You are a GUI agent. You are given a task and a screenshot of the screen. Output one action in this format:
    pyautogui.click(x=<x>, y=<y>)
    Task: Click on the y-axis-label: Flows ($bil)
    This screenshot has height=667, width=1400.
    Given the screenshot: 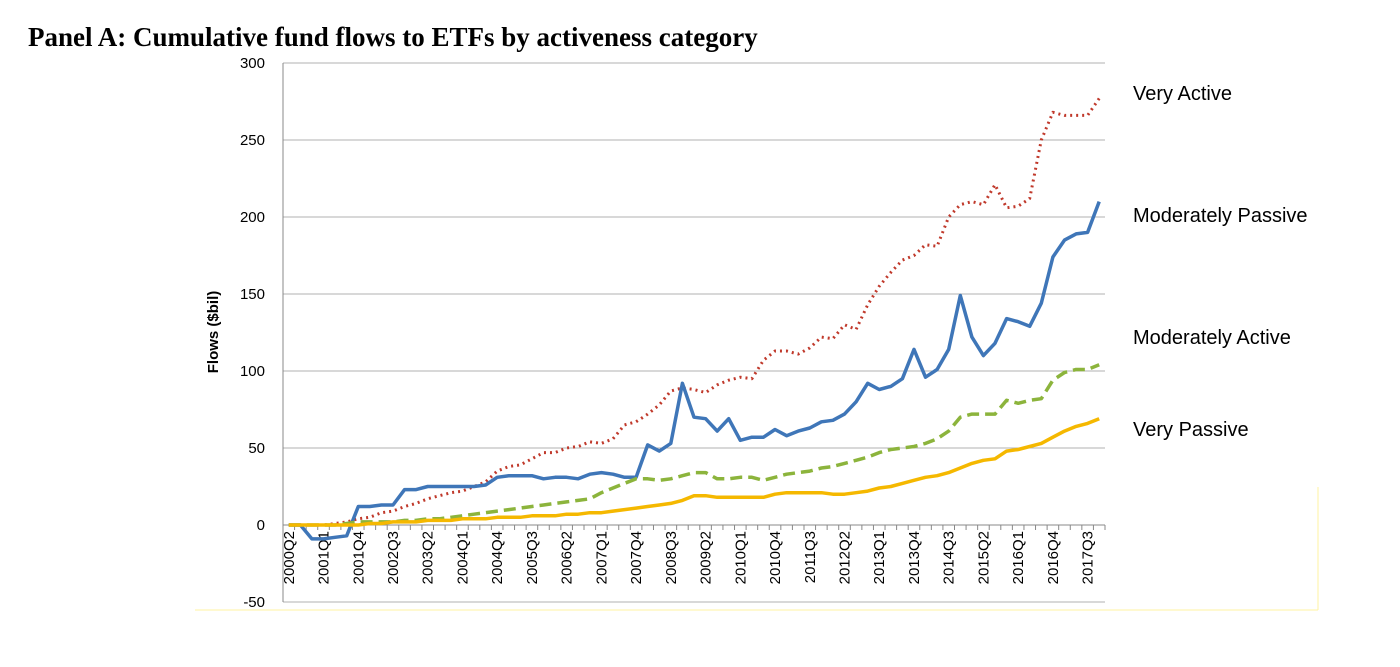 What is the action you would take?
    pyautogui.click(x=213, y=332)
    